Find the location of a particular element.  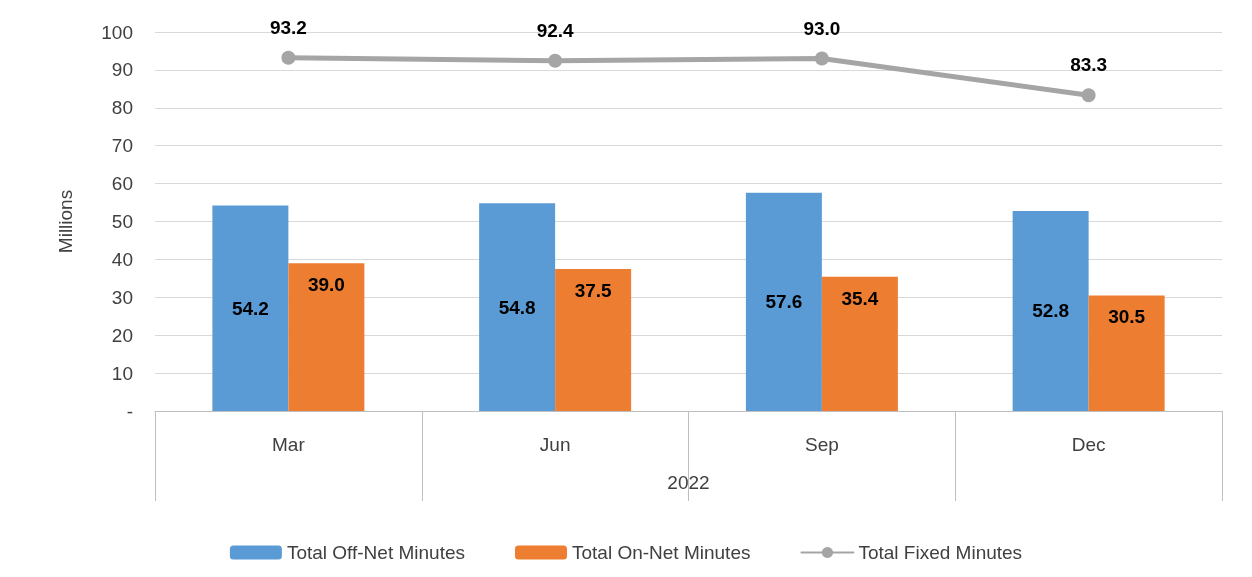

data-label: 37.5 is located at coordinates (593, 290).